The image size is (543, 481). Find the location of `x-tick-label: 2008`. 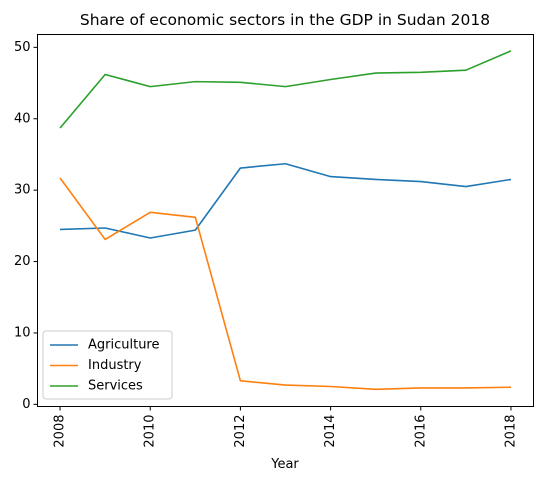

x-tick-label: 2008 is located at coordinates (60, 431).